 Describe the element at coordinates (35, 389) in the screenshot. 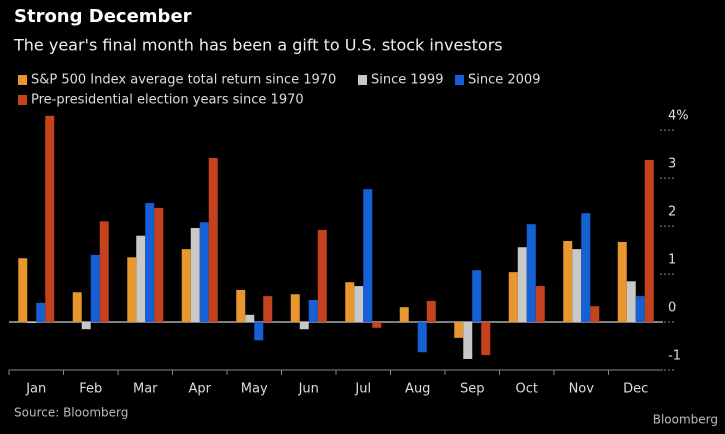

I see `x-tick-label: Jan` at that location.